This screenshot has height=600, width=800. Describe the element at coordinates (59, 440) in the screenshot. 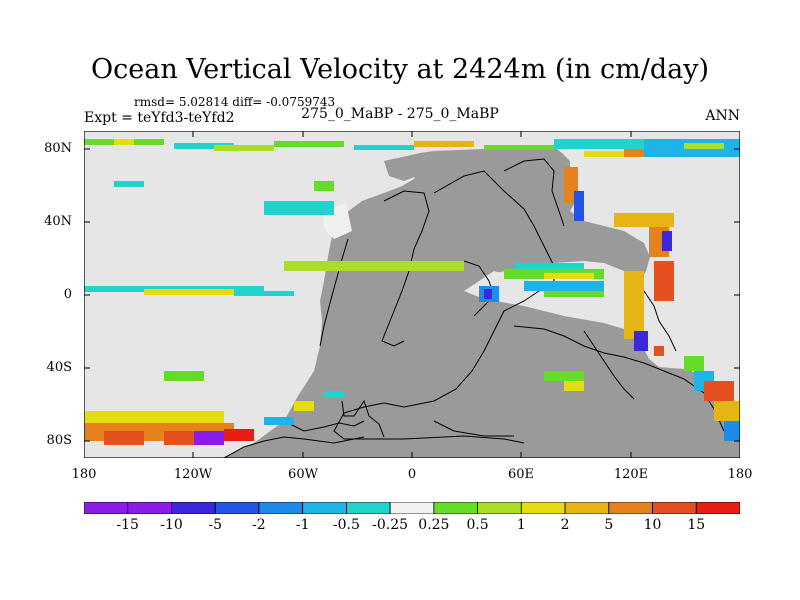

I see `lat-label-80s: 80S` at that location.